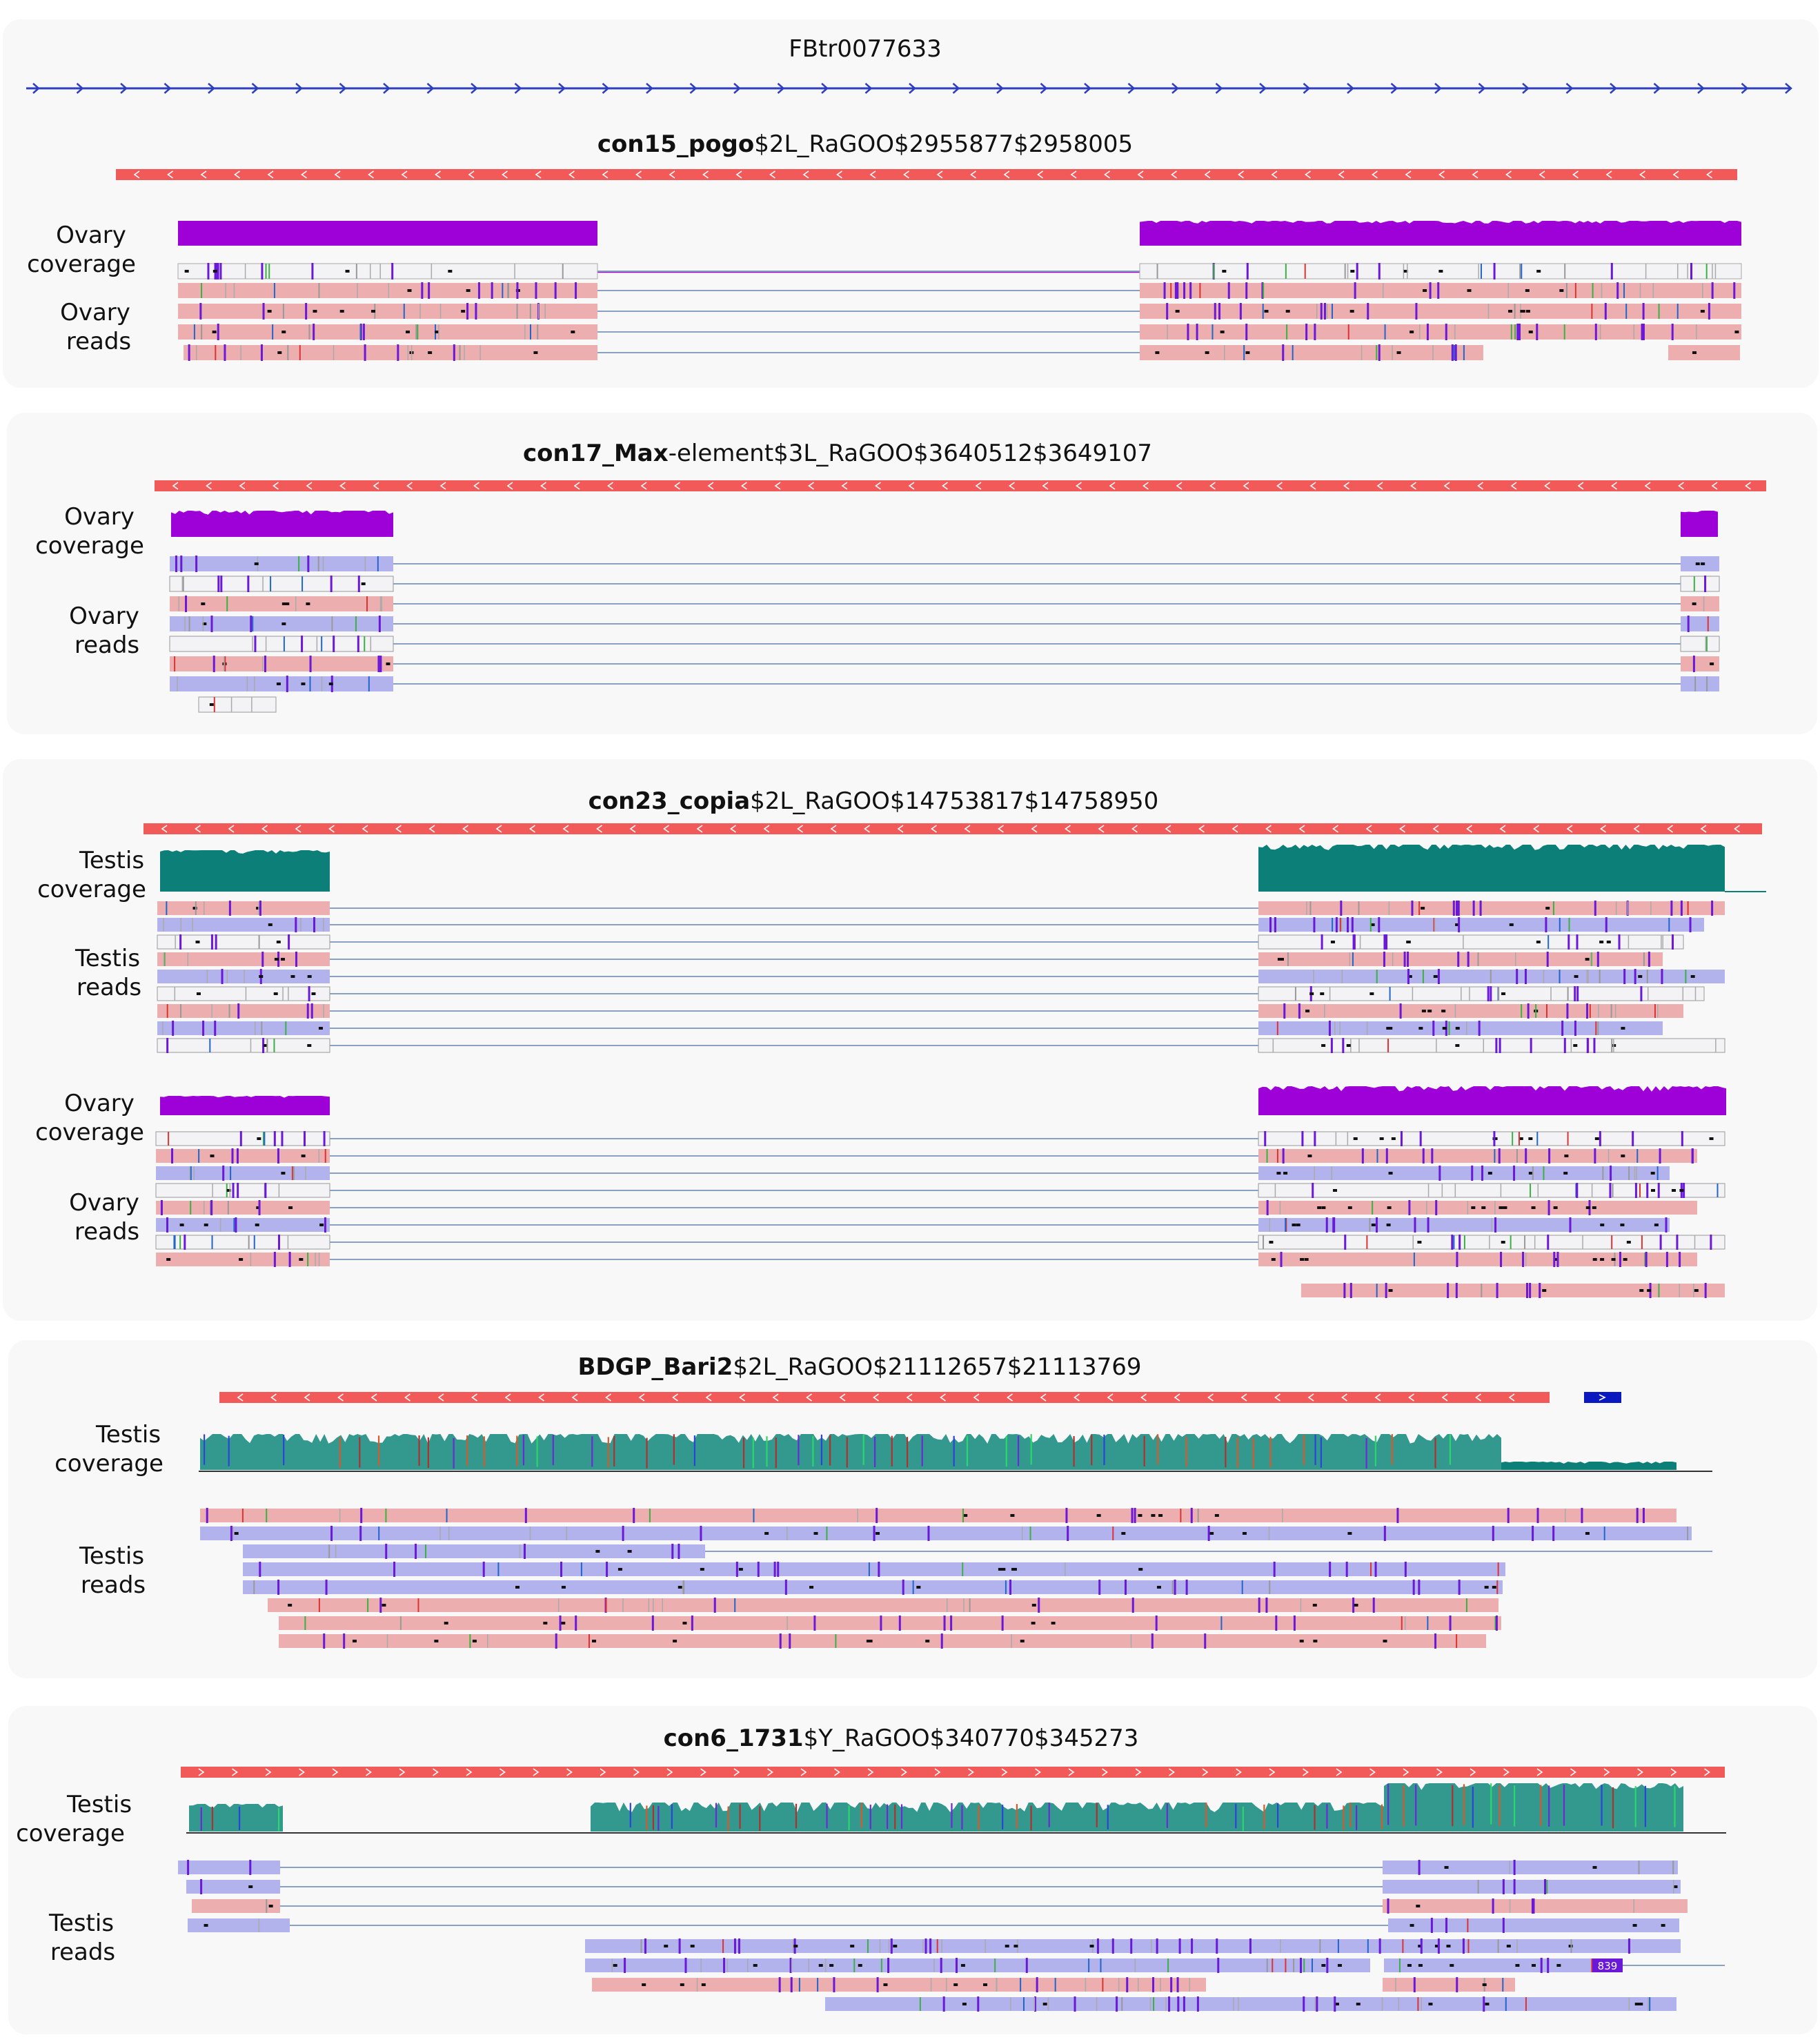 The height and width of the screenshot is (2042, 1820). What do you see at coordinates (89, 546) in the screenshot?
I see `coverage-label-line2: coverage` at bounding box center [89, 546].